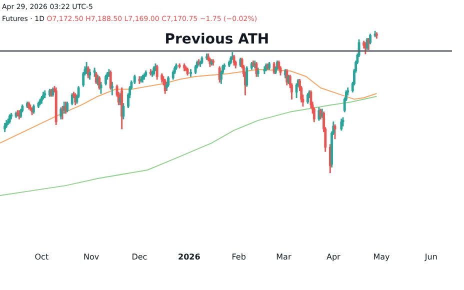  I want to click on x-tick-label: Nov, so click(92, 257).